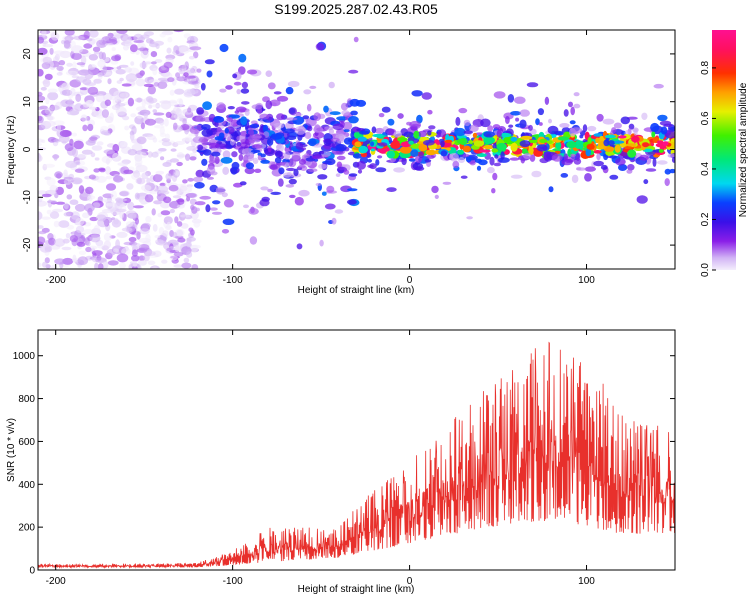 The height and width of the screenshot is (600, 750). I want to click on spectrogram-x-label: Height of straight line (km), so click(356, 290).